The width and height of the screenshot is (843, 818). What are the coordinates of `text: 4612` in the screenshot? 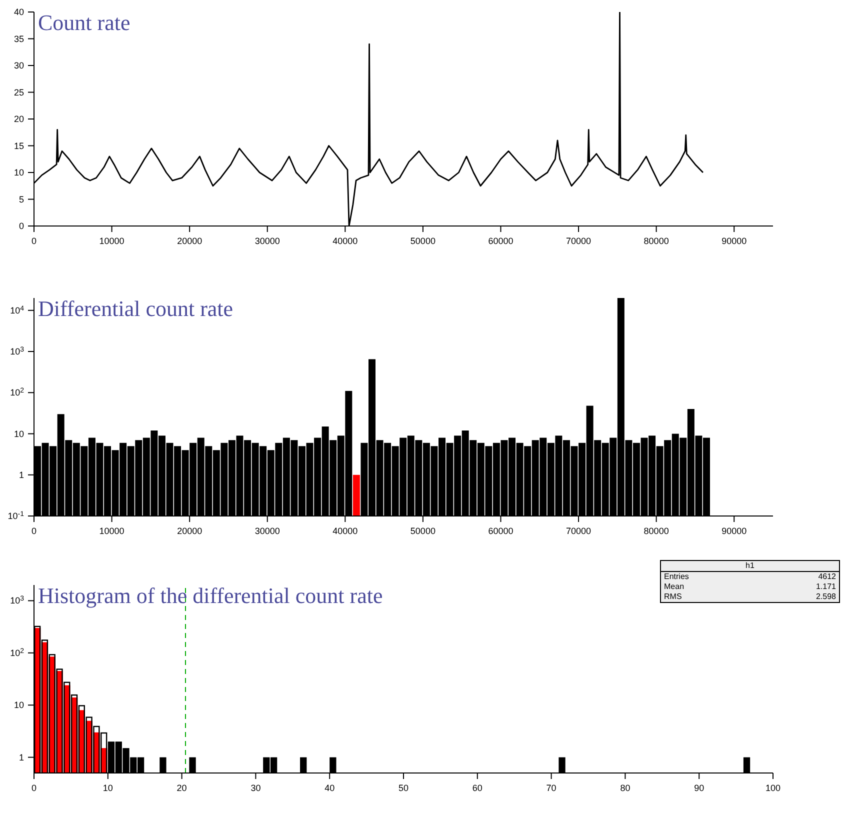 It's located at (827, 577).